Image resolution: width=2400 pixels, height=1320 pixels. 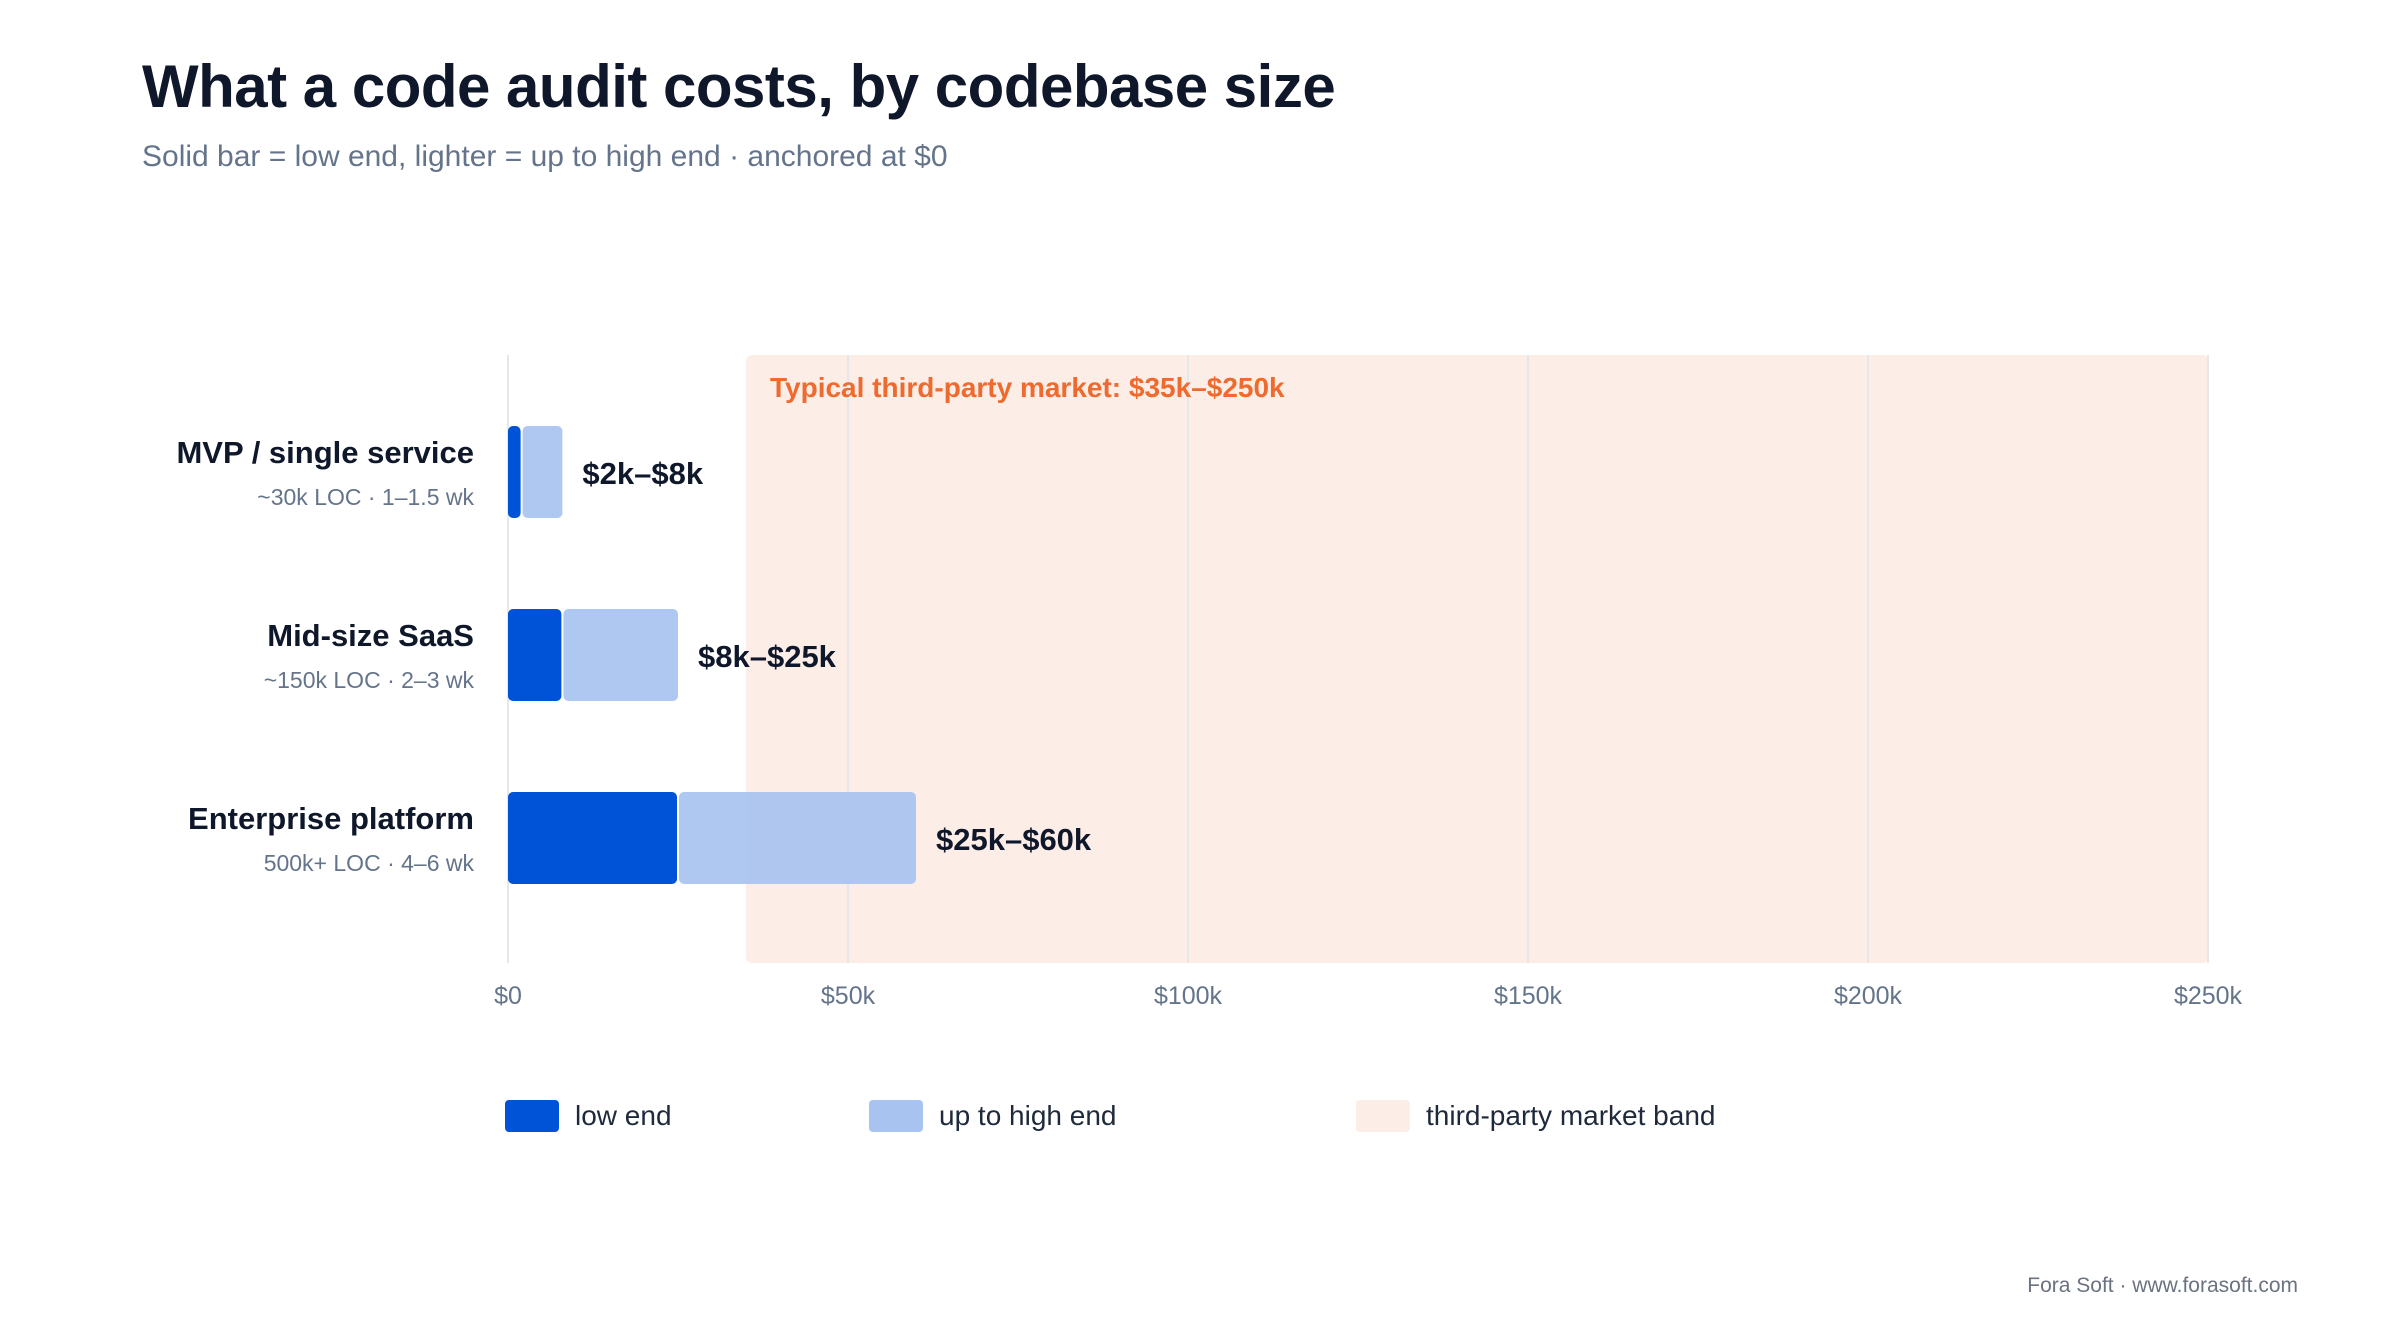 I want to click on legend-swatch-market-band, so click(x=1383, y=1116).